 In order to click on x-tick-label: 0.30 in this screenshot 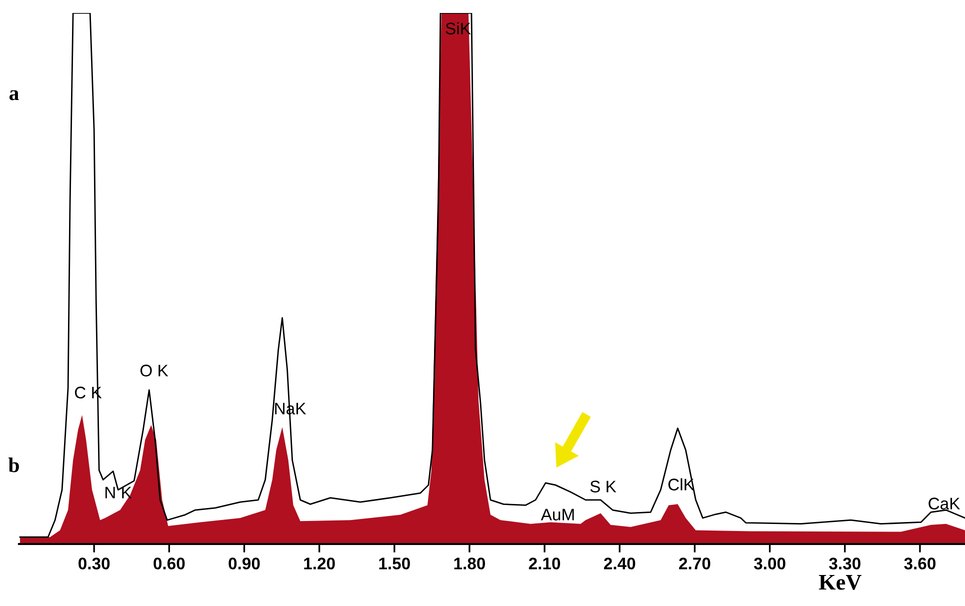, I will do `click(94, 564)`.